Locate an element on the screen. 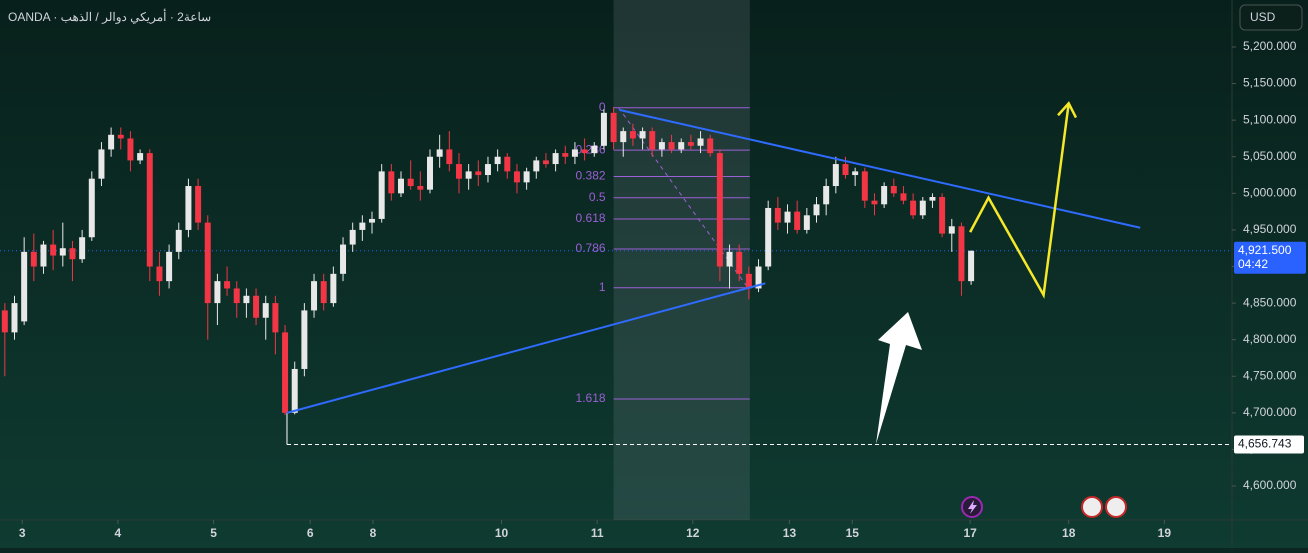 Image resolution: width=1308 pixels, height=553 pixels. y-tick-label: 4,700.000 is located at coordinates (1270, 412).